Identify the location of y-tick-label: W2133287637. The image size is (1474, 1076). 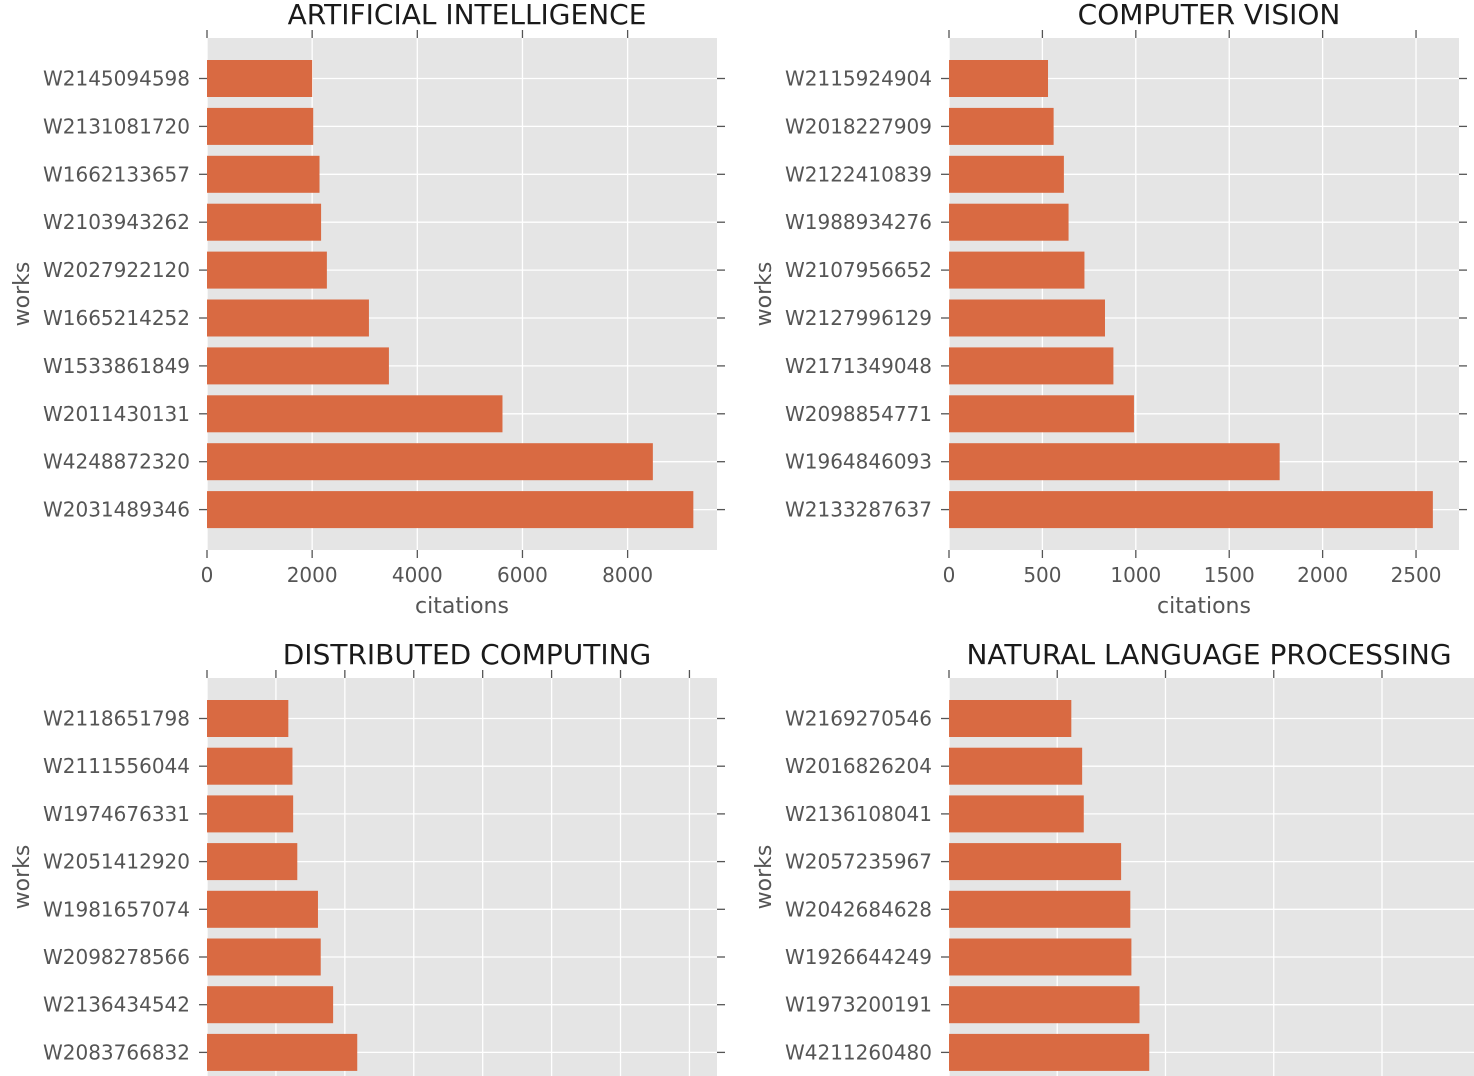
(858, 510).